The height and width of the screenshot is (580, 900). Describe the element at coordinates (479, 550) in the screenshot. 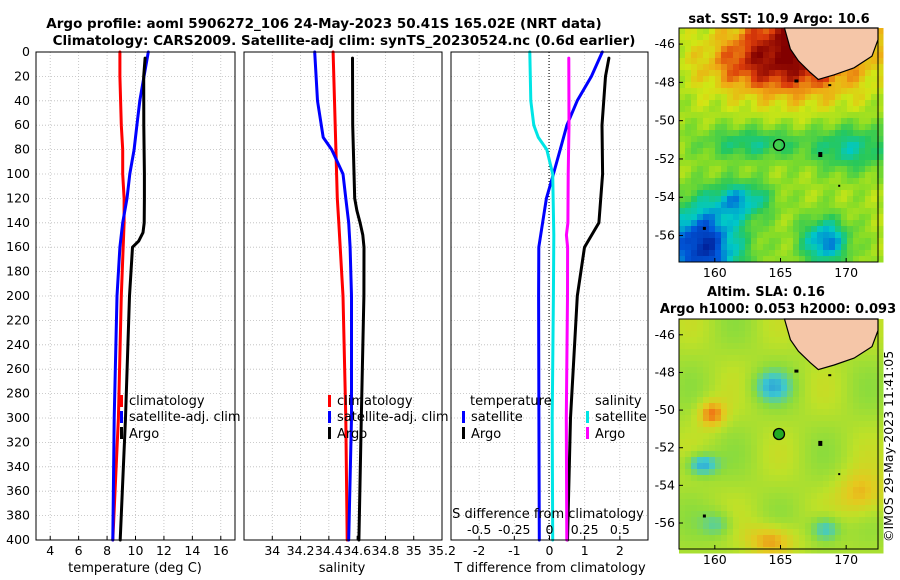

I see `x-tick-label: -2` at that location.